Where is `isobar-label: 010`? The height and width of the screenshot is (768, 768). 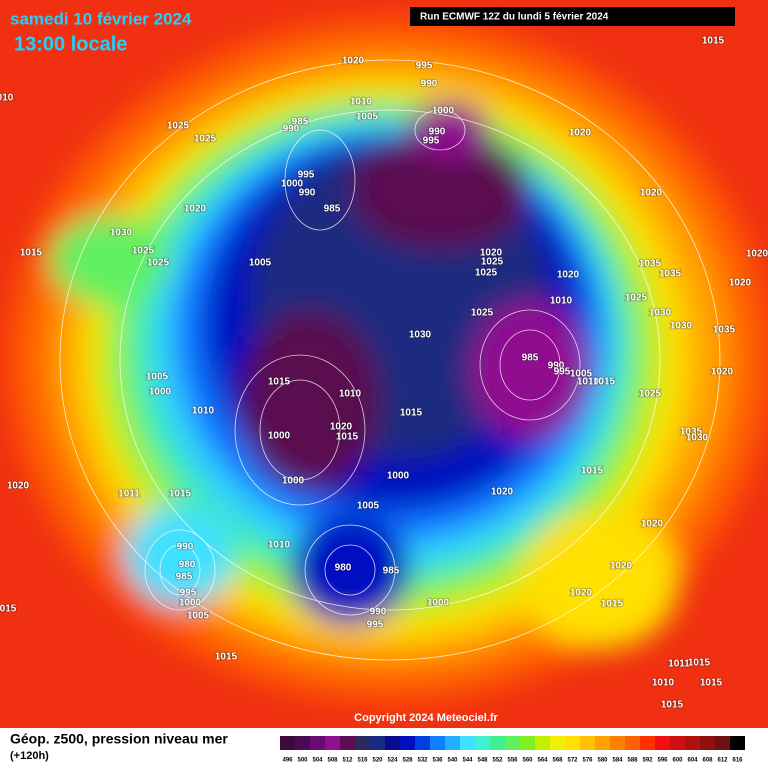
isobar-label: 010 is located at coordinates (7, 98).